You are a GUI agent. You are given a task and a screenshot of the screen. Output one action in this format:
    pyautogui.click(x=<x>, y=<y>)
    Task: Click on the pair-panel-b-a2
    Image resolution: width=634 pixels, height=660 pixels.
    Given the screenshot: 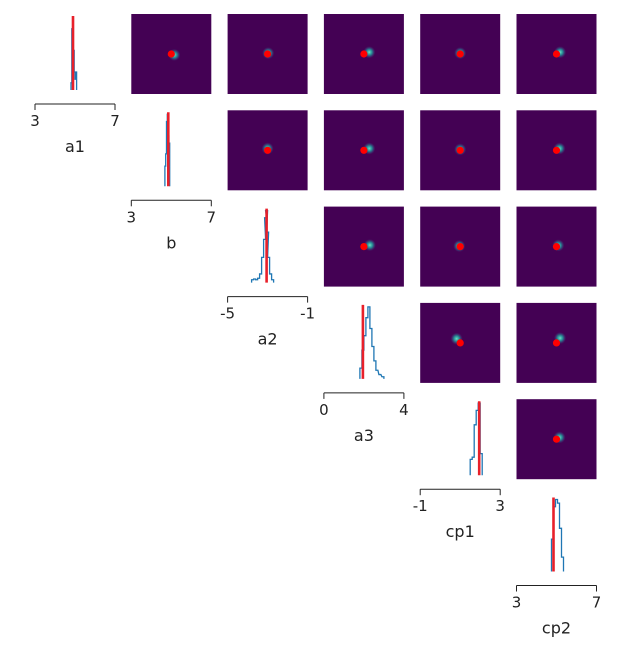 What is the action you would take?
    pyautogui.click(x=267, y=150)
    